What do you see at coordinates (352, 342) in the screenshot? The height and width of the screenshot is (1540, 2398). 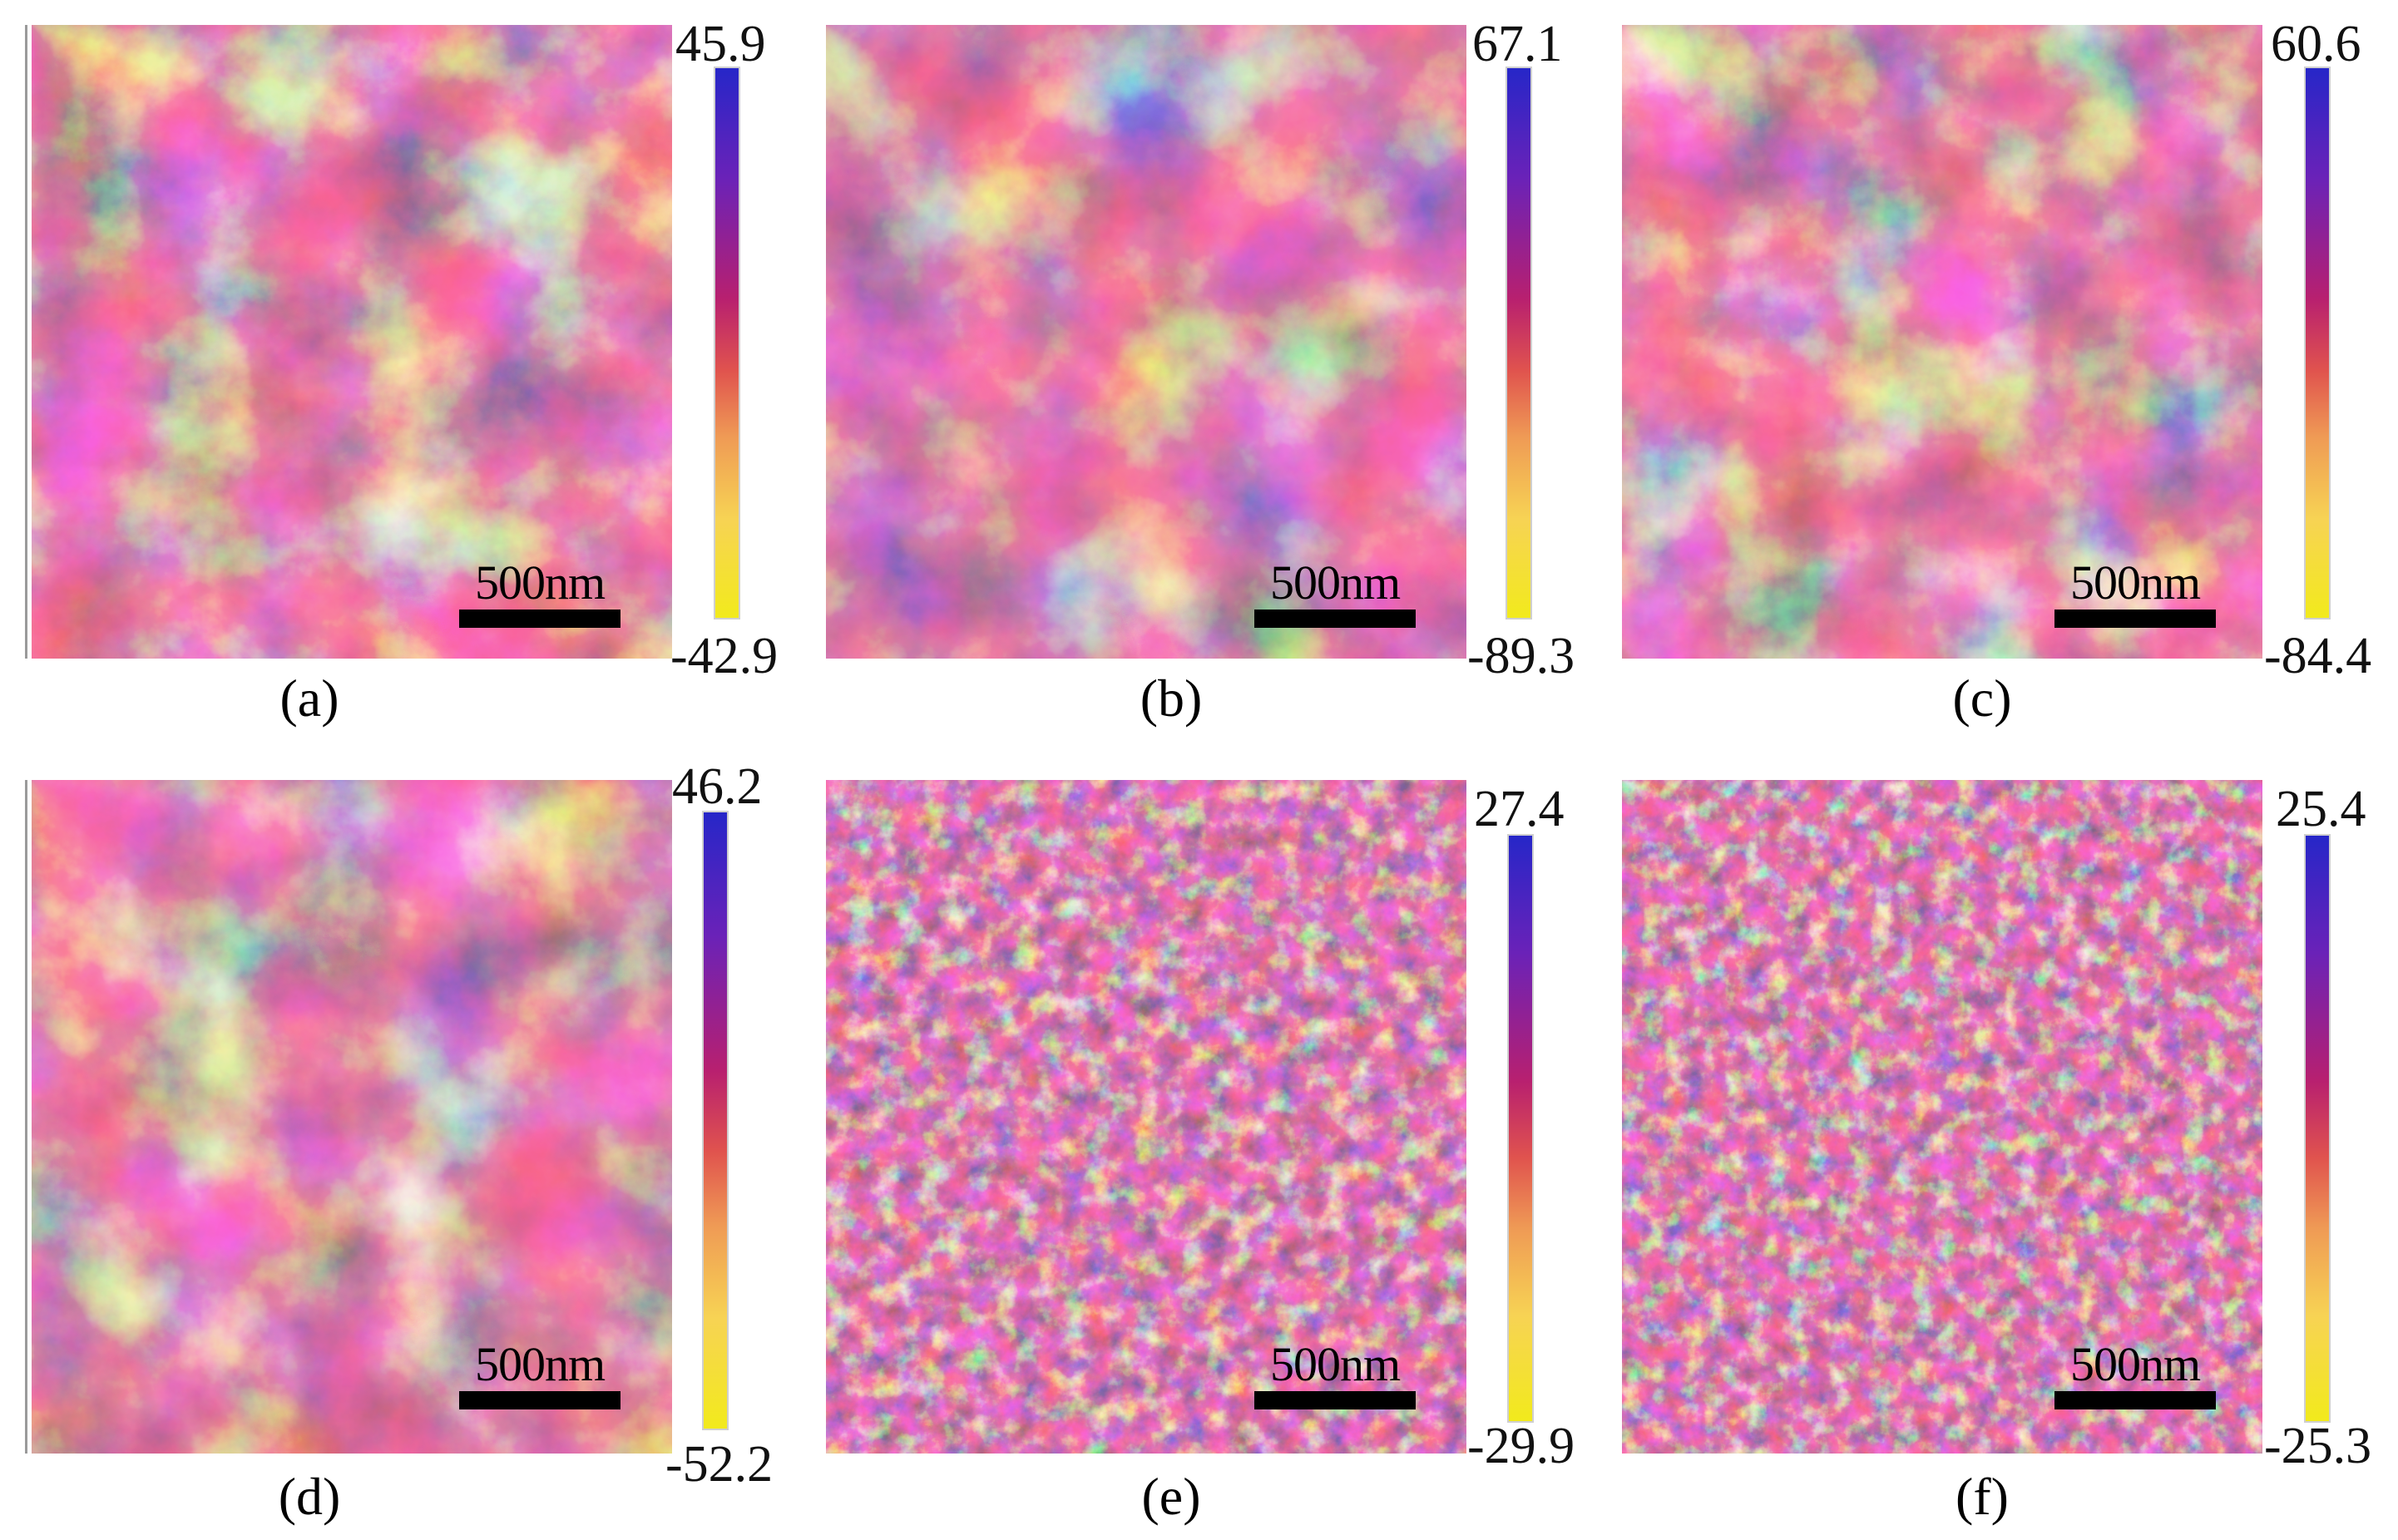 I see `afm-height-map-a` at bounding box center [352, 342].